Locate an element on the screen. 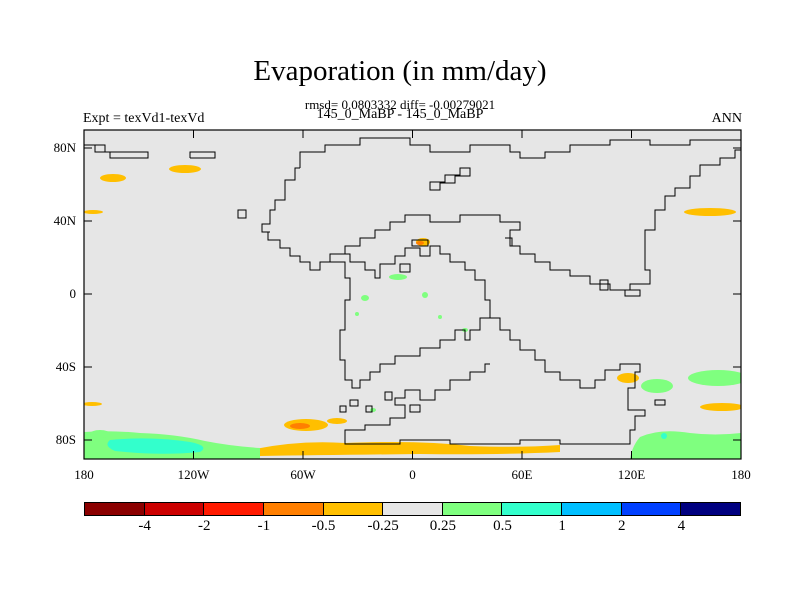  colorbar-label: -4 is located at coordinates (144, 526).